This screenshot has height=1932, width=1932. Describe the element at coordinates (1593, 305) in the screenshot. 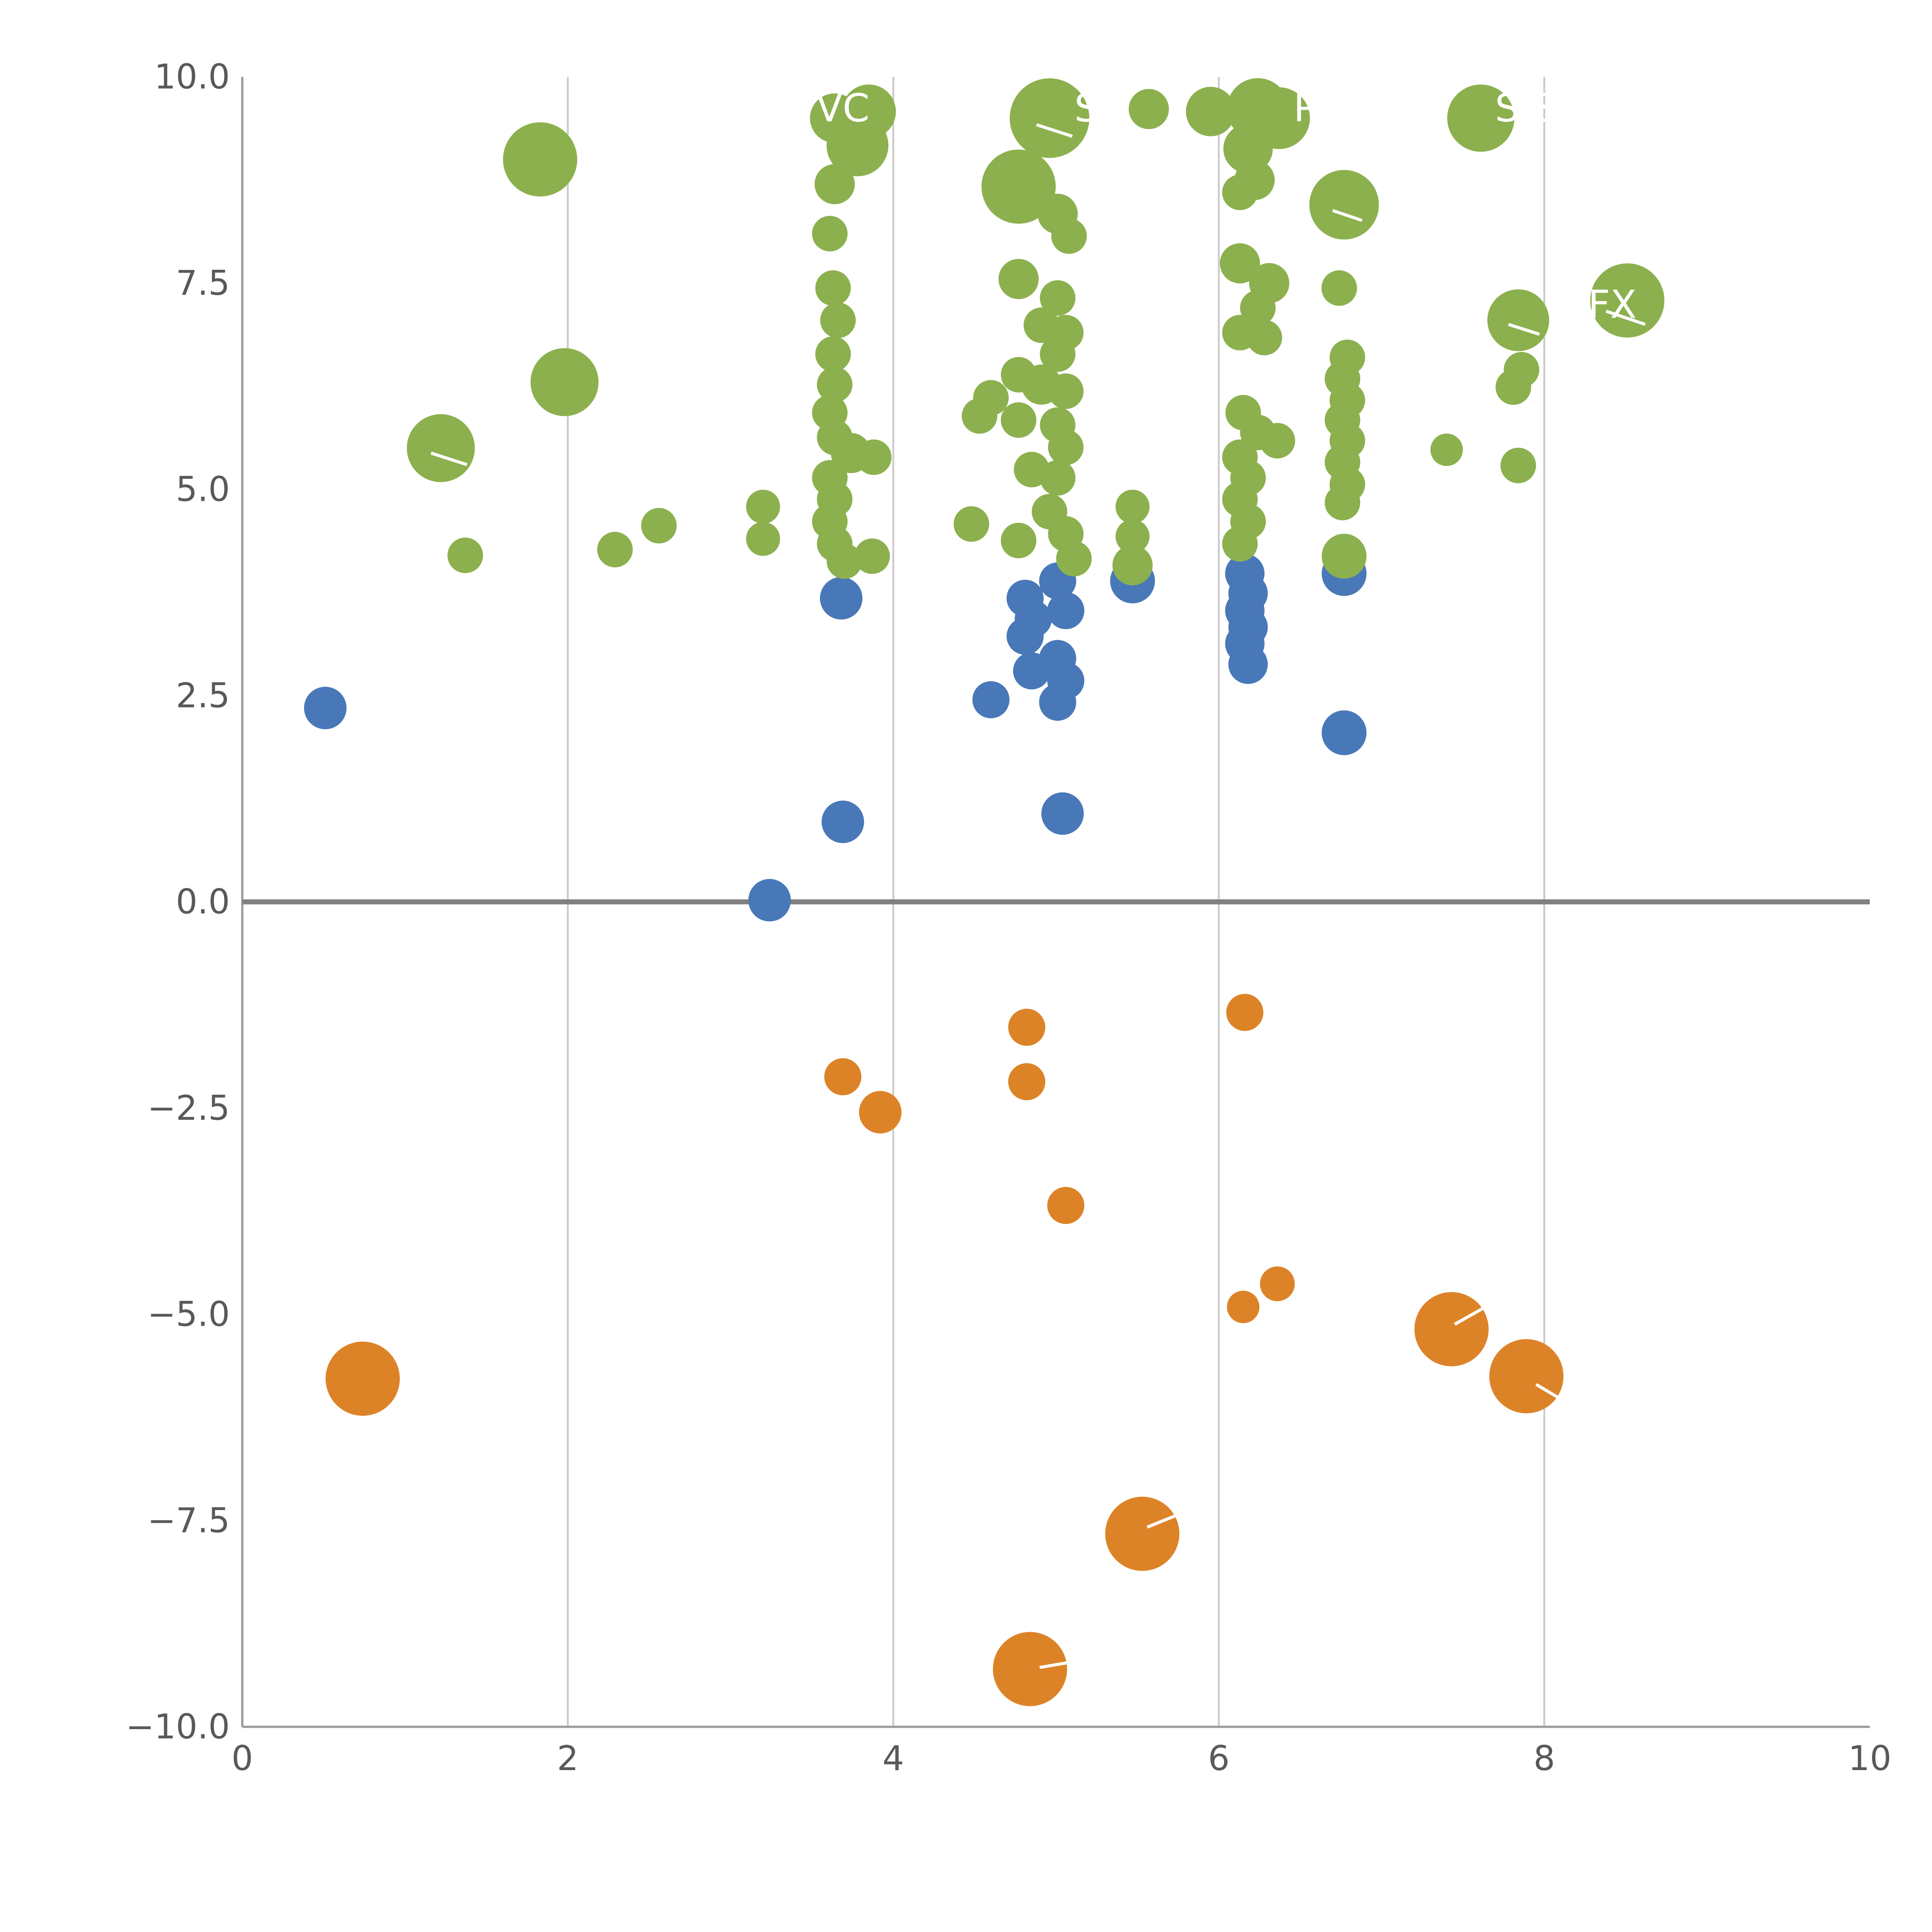

I see `bubble-label: ICFX` at that location.